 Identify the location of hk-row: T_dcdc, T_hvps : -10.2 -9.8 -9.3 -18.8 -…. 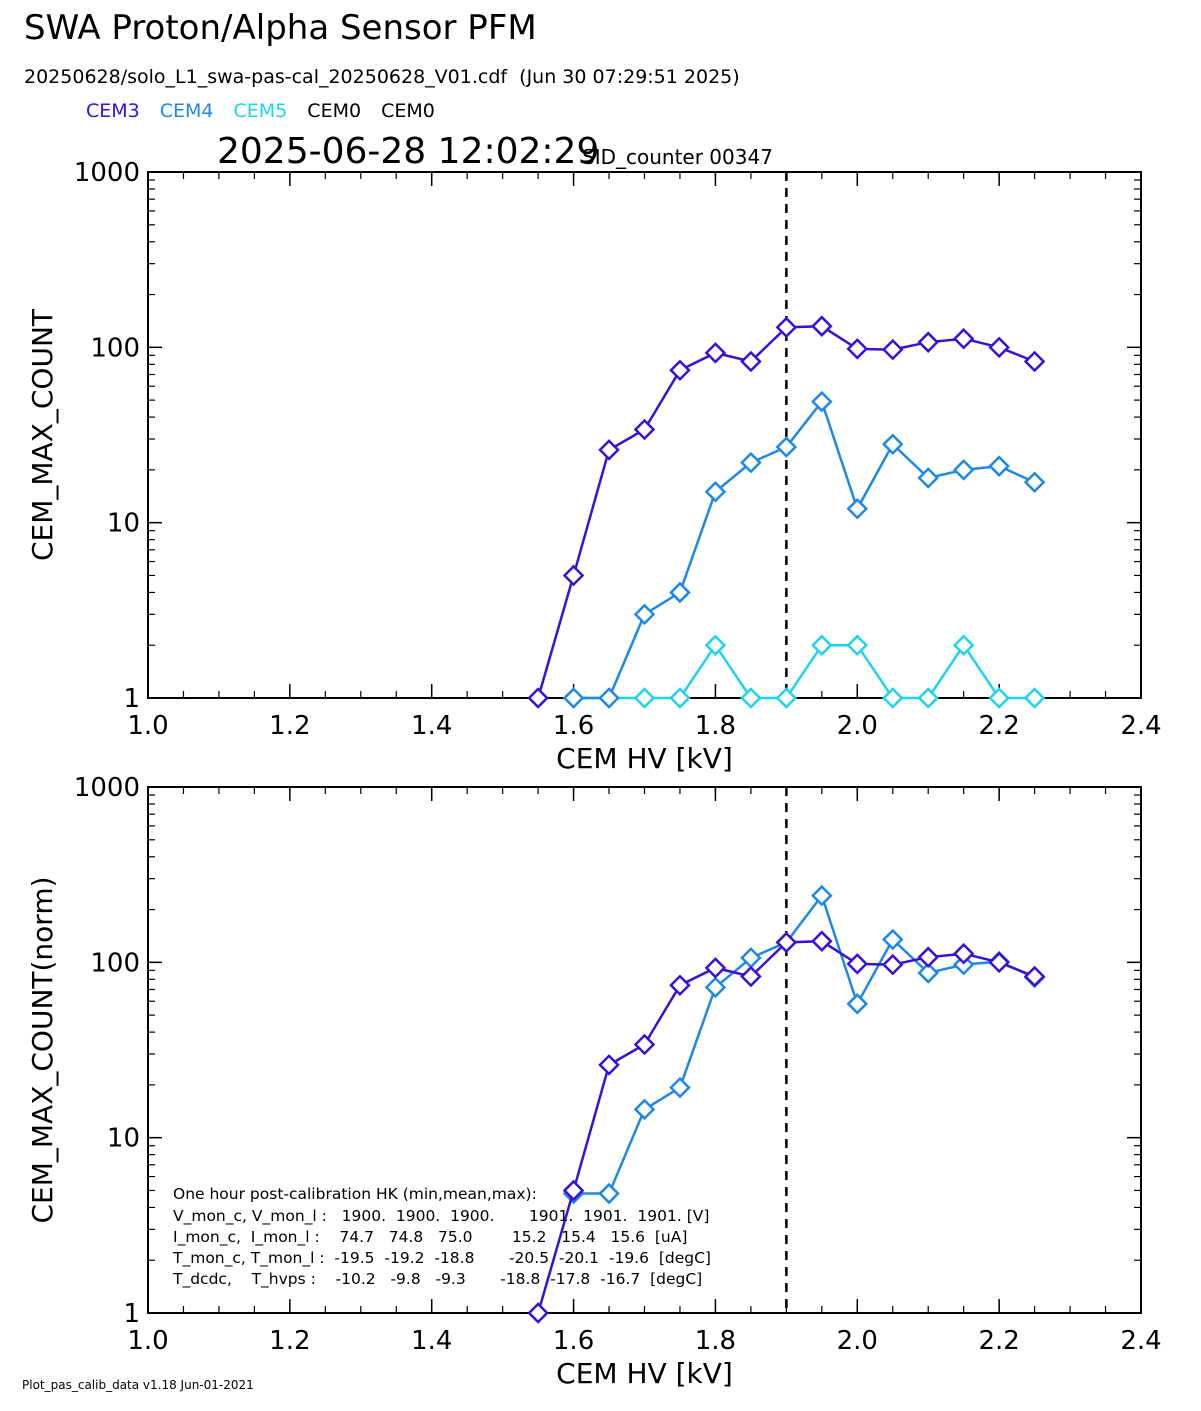
(437, 1279).